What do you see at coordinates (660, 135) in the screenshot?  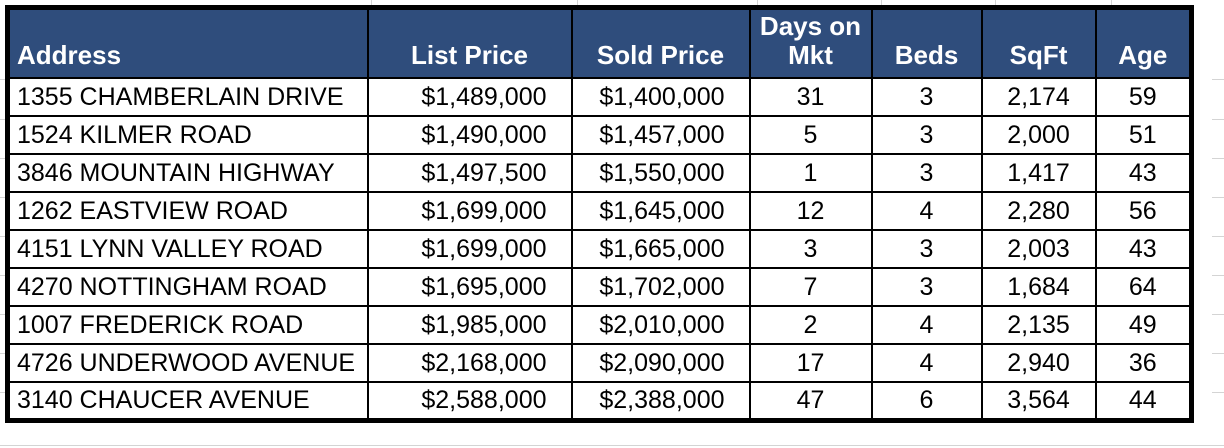 I see `cell-sold-price: $1,457,000` at bounding box center [660, 135].